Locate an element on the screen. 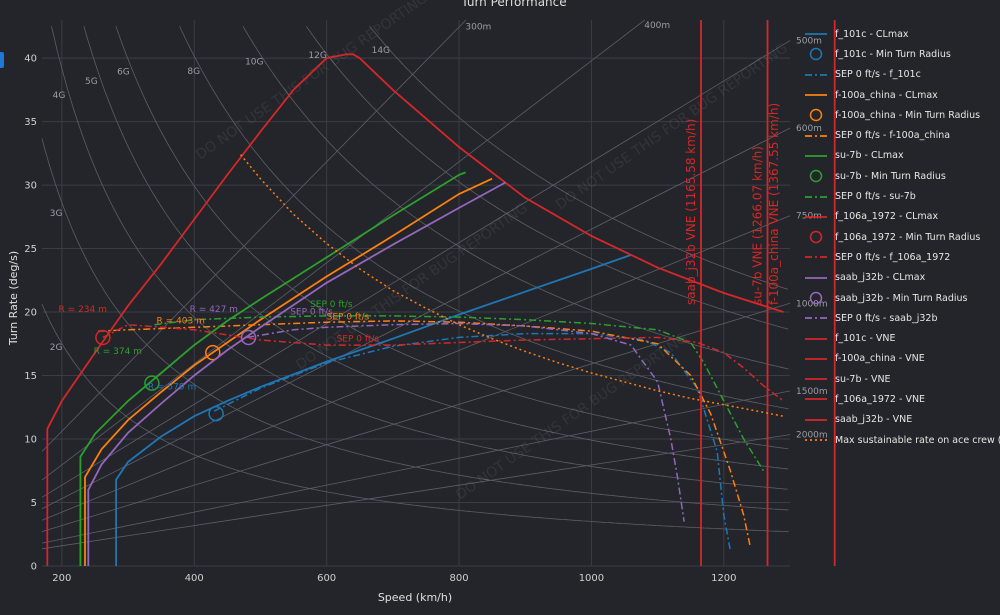 The image size is (1000, 615). legend-label: f_106a_1972 - Min Turn Radius is located at coordinates (908, 237).